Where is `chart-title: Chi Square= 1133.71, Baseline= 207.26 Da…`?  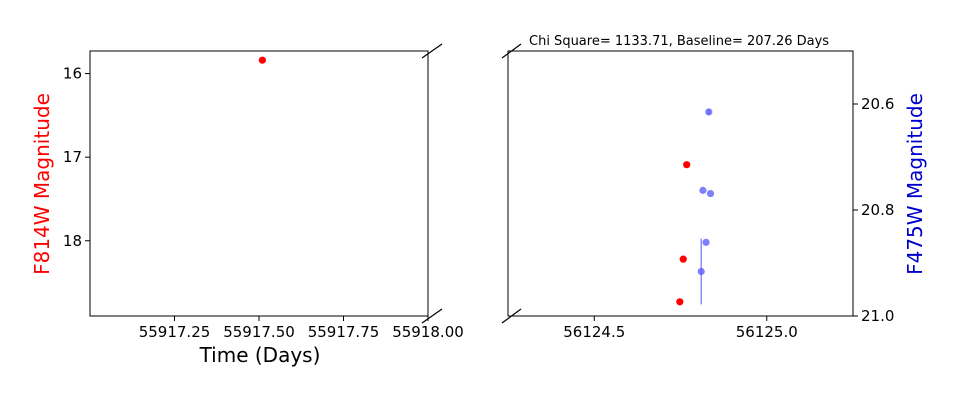
chart-title: Chi Square= 1133.71, Baseline= 207.26 Da… is located at coordinates (679, 41).